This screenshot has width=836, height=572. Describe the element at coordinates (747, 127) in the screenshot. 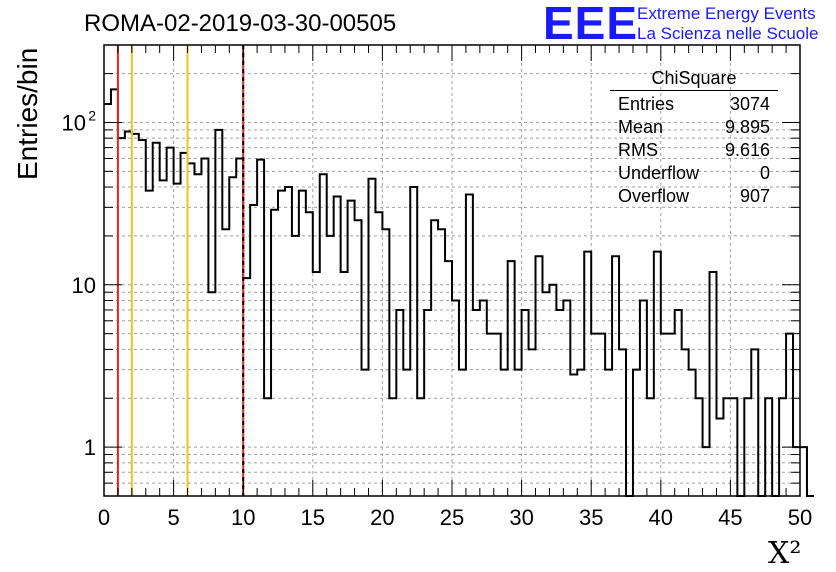

I see `stats-value: 9.895` at that location.